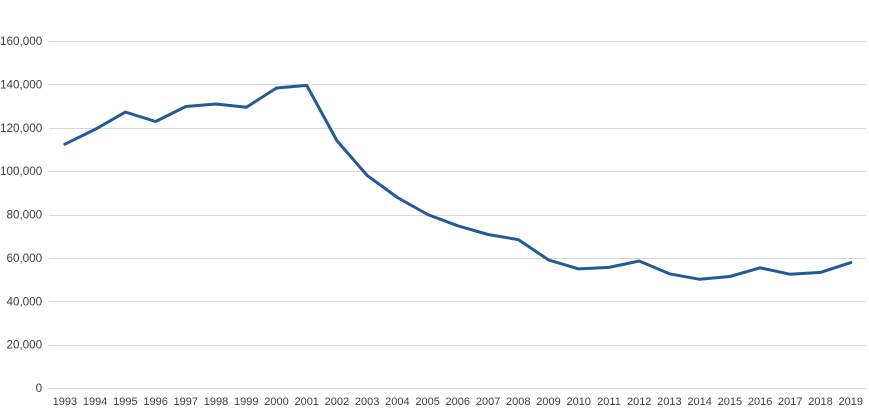 This screenshot has height=416, width=869. What do you see at coordinates (21, 128) in the screenshot?
I see `svg-text: 120,000` at bounding box center [21, 128].